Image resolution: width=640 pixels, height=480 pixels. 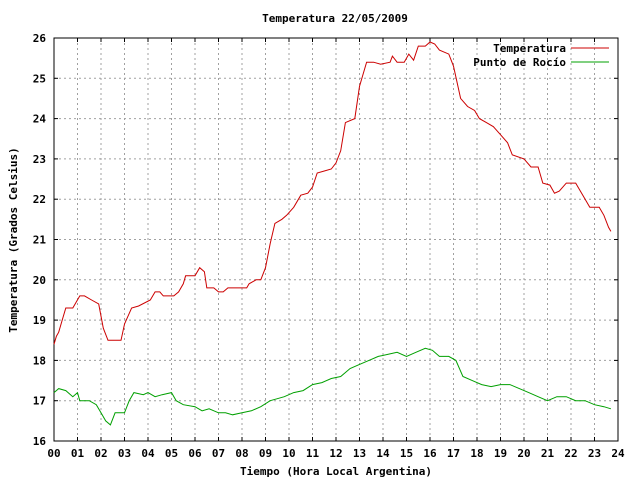 What do you see at coordinates (453, 453) in the screenshot?
I see `x-tick-label: 17` at bounding box center [453, 453].